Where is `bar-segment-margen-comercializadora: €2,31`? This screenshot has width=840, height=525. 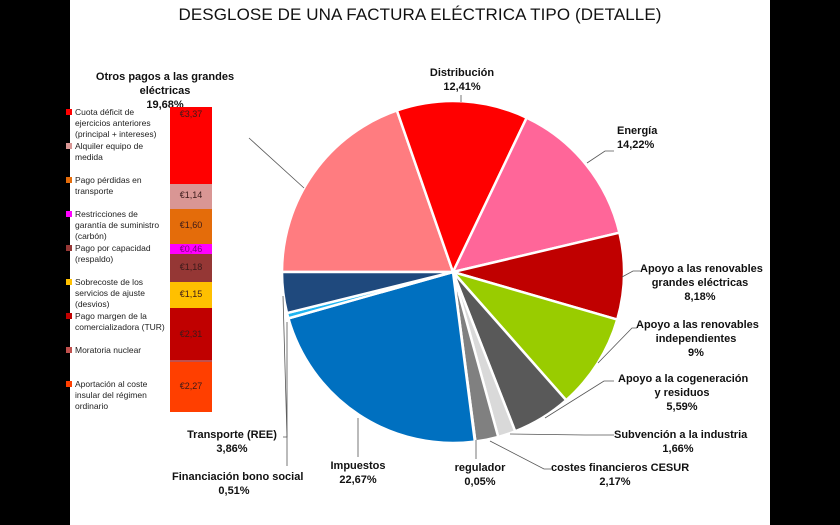 bar-segment-margen-comercializadora: €2,31 is located at coordinates (191, 334).